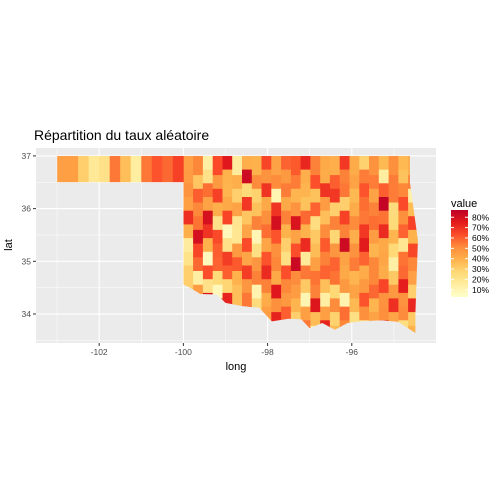  What do you see at coordinates (267, 352) in the screenshot?
I see `x-tick-label: -98` at bounding box center [267, 352].